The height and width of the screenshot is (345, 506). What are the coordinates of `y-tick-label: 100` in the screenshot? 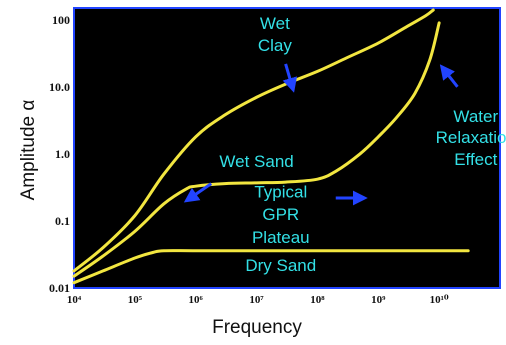 It's located at (61, 20).